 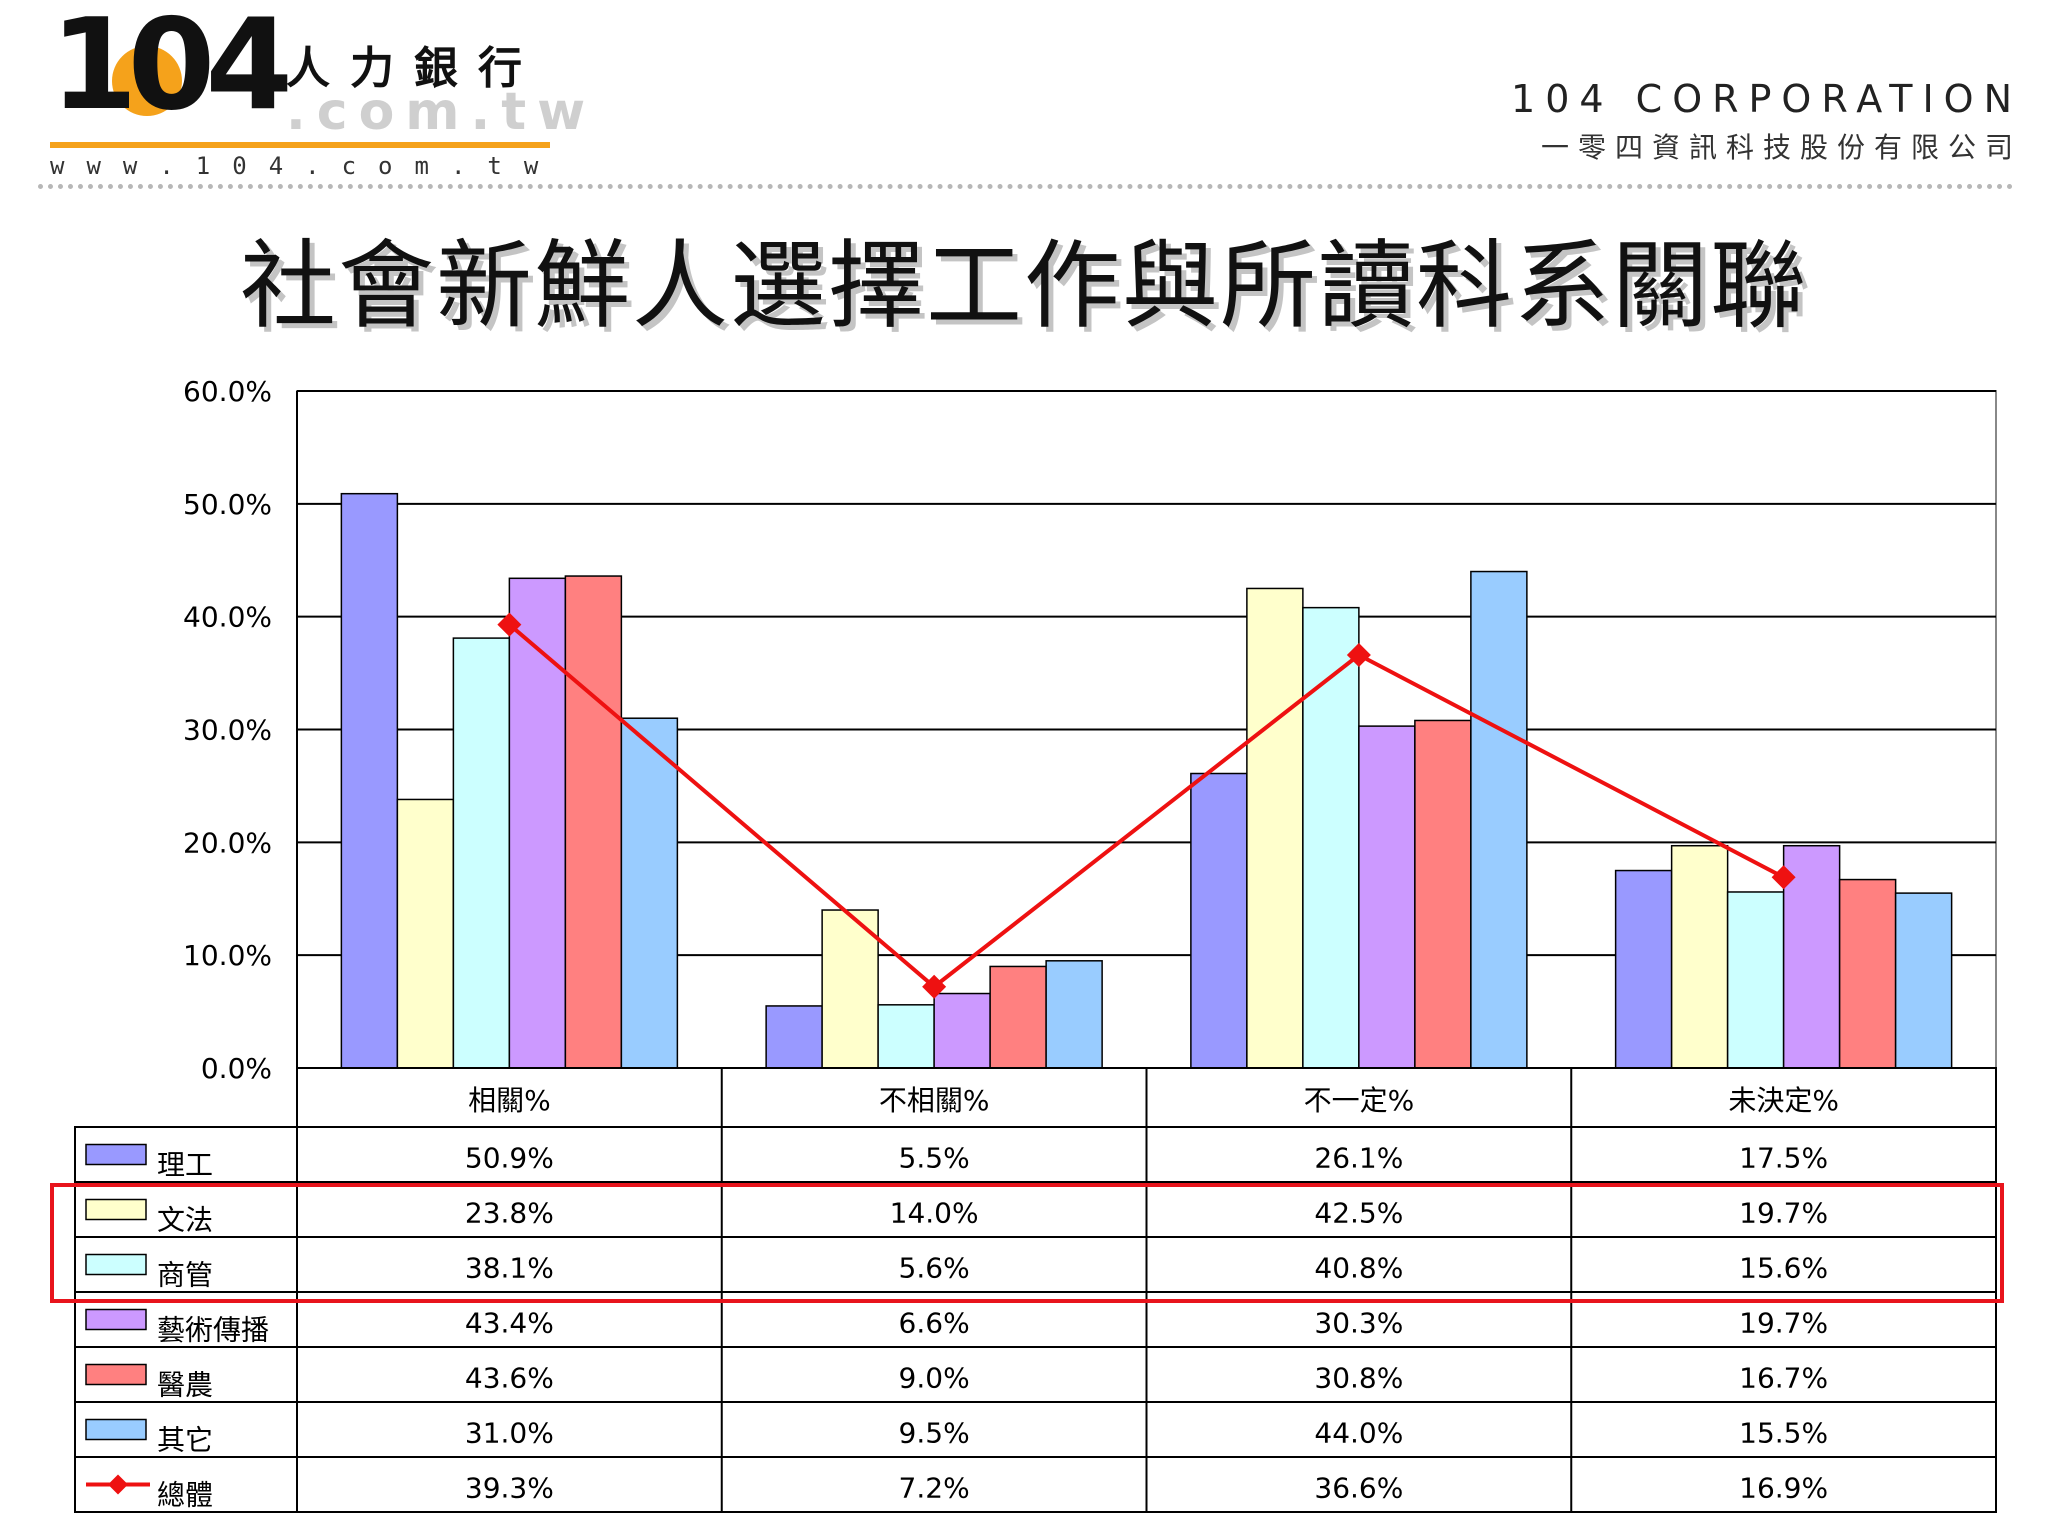 I want to click on series-label: 商管, so click(x=185, y=1275).